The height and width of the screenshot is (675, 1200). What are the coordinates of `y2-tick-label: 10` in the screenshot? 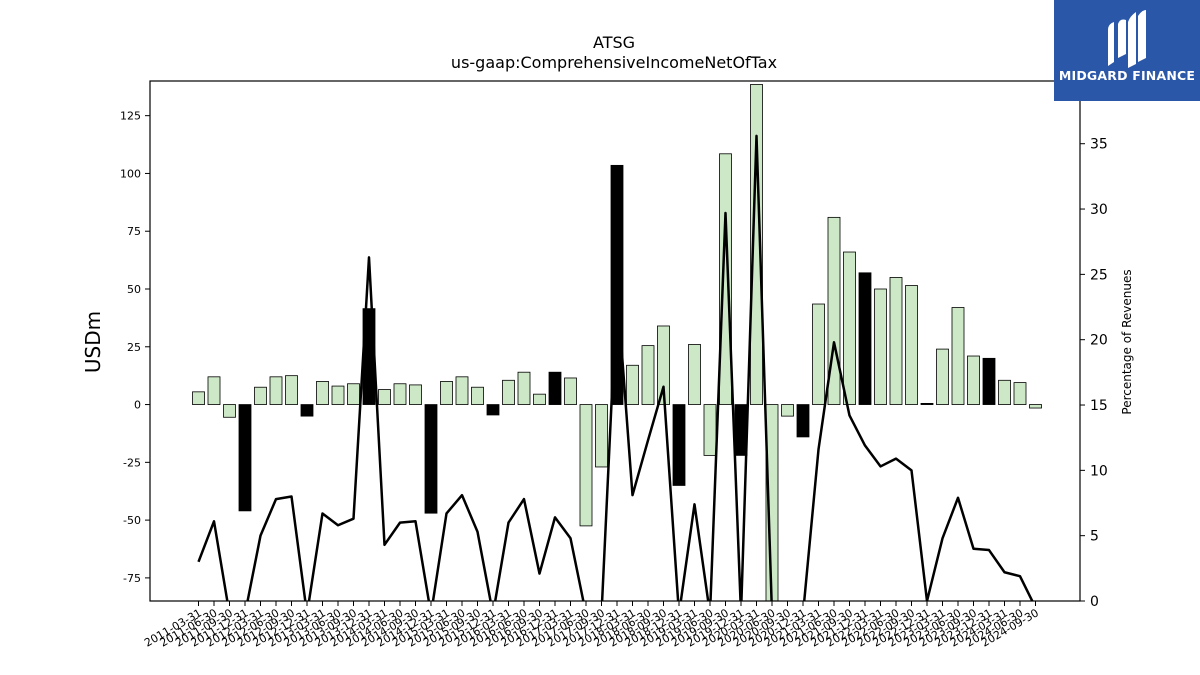 It's located at (1099, 471).